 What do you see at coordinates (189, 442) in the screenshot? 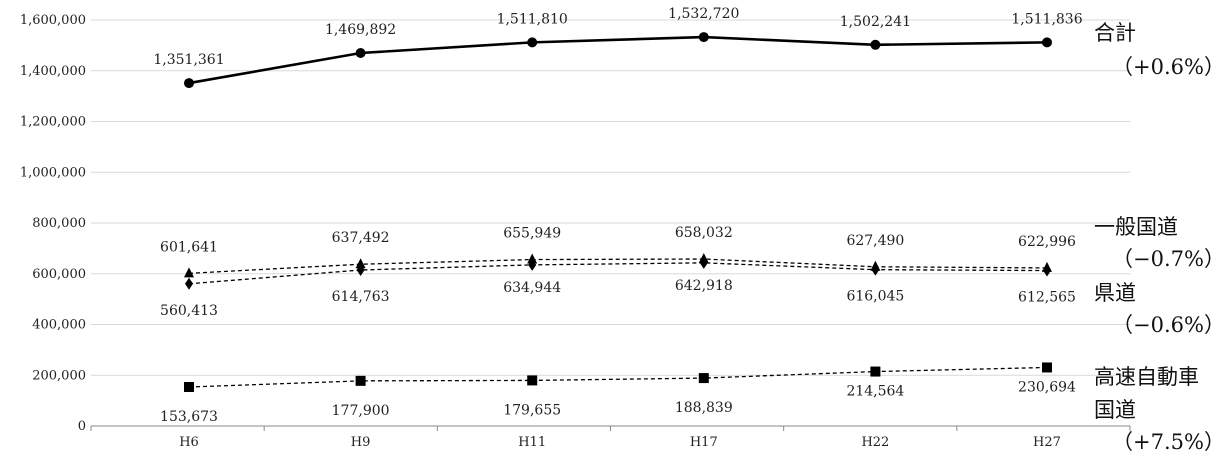
I see `x-tick-label: H6` at bounding box center [189, 442].